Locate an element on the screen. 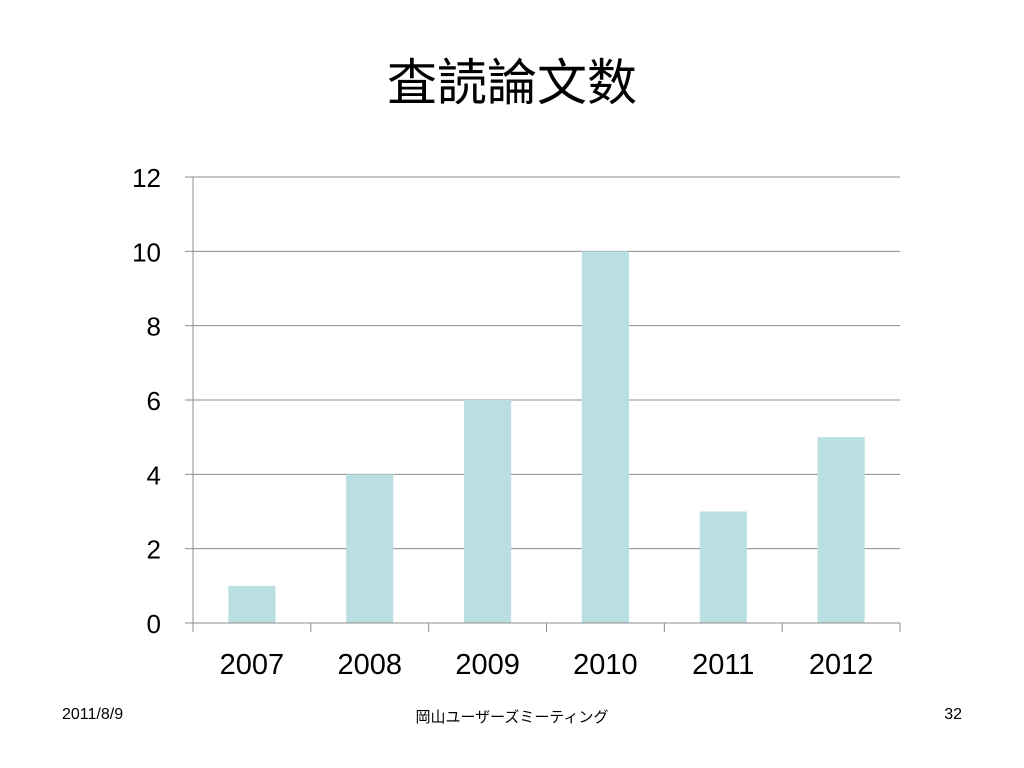 This screenshot has height=768, width=1024. x-tick-label: 2008 is located at coordinates (369, 665).